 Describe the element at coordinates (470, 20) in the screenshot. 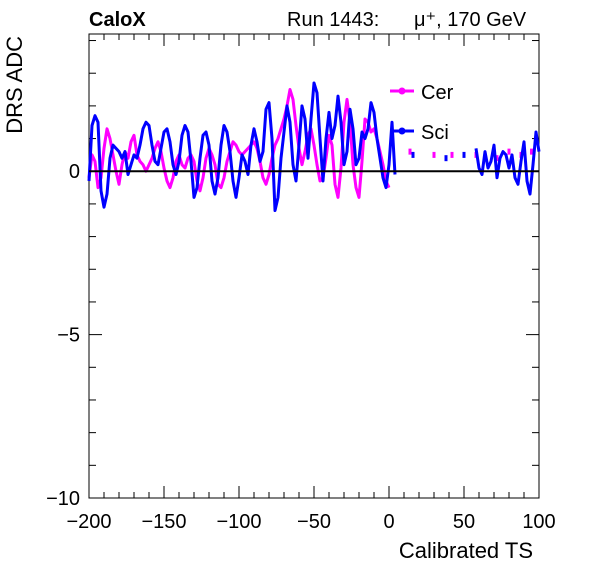

I see `beam-label: μ⁺, 170 GeV` at that location.